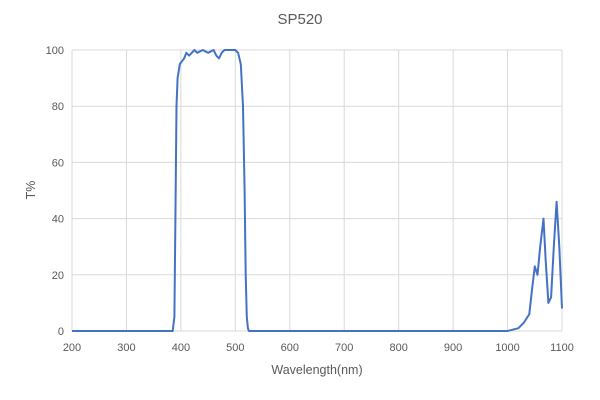 The image size is (600, 400). I want to click on y-tick-label: 60, so click(58, 163).